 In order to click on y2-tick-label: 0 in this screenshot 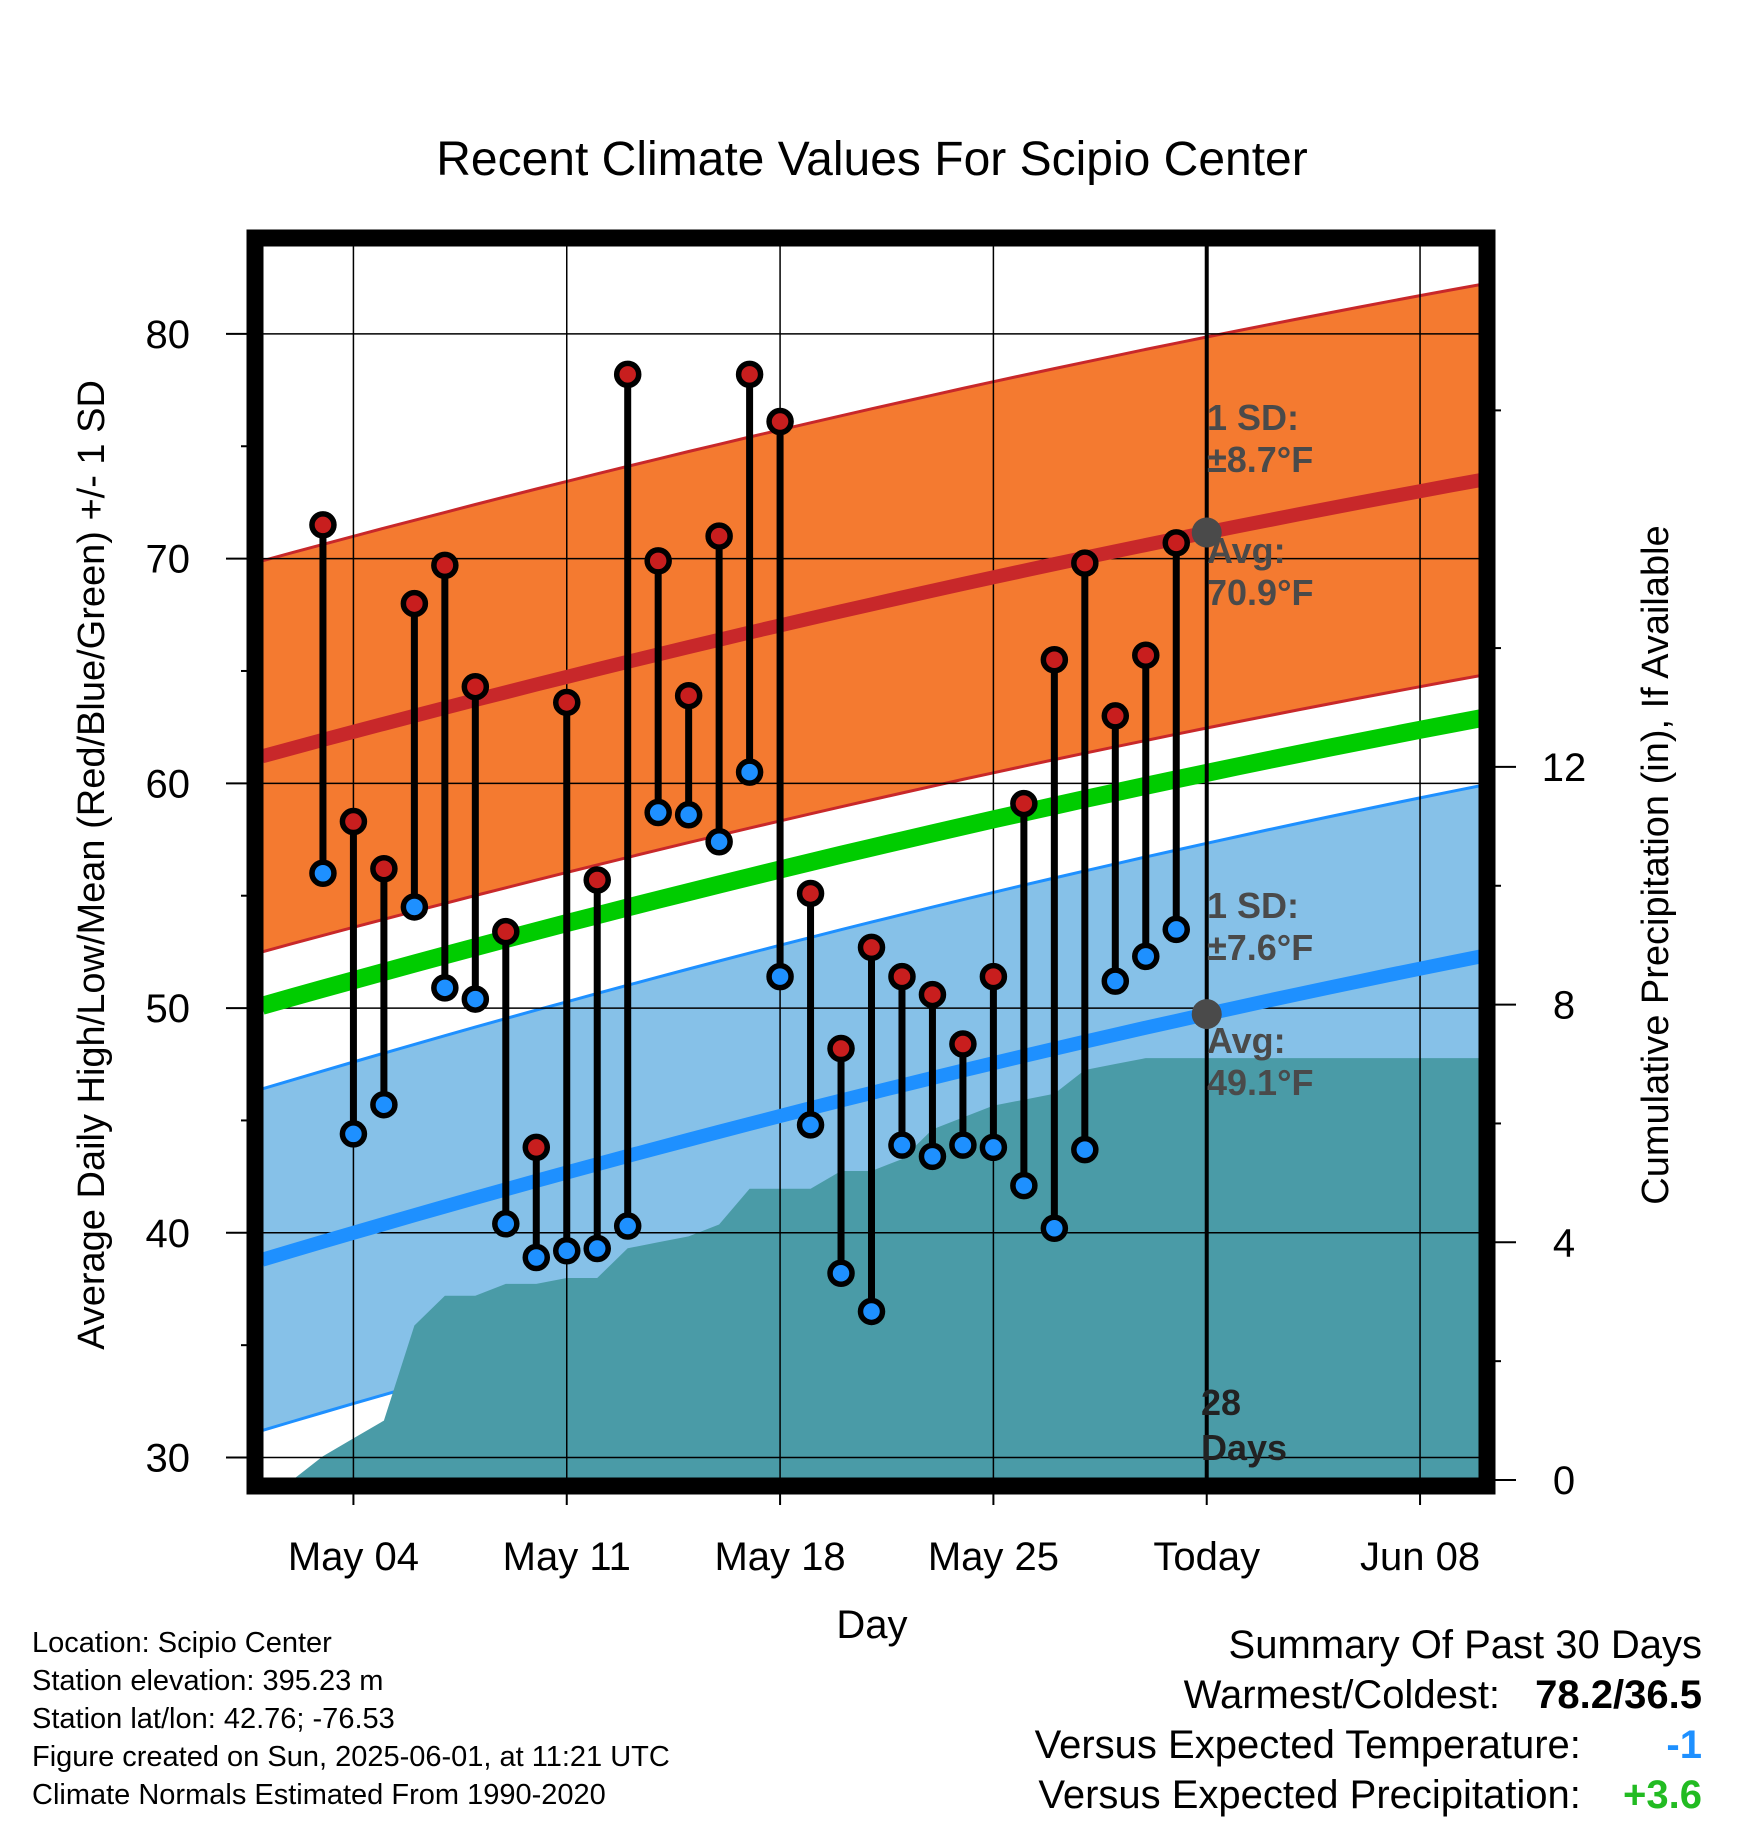, I will do `click(1564, 1481)`.